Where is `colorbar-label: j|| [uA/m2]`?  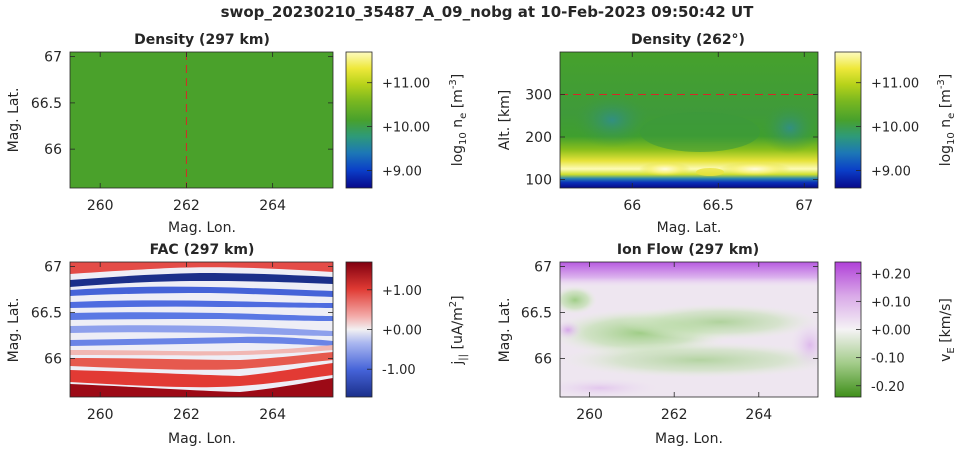
colorbar-label: j|| [uA/m2] is located at coordinates (458, 330).